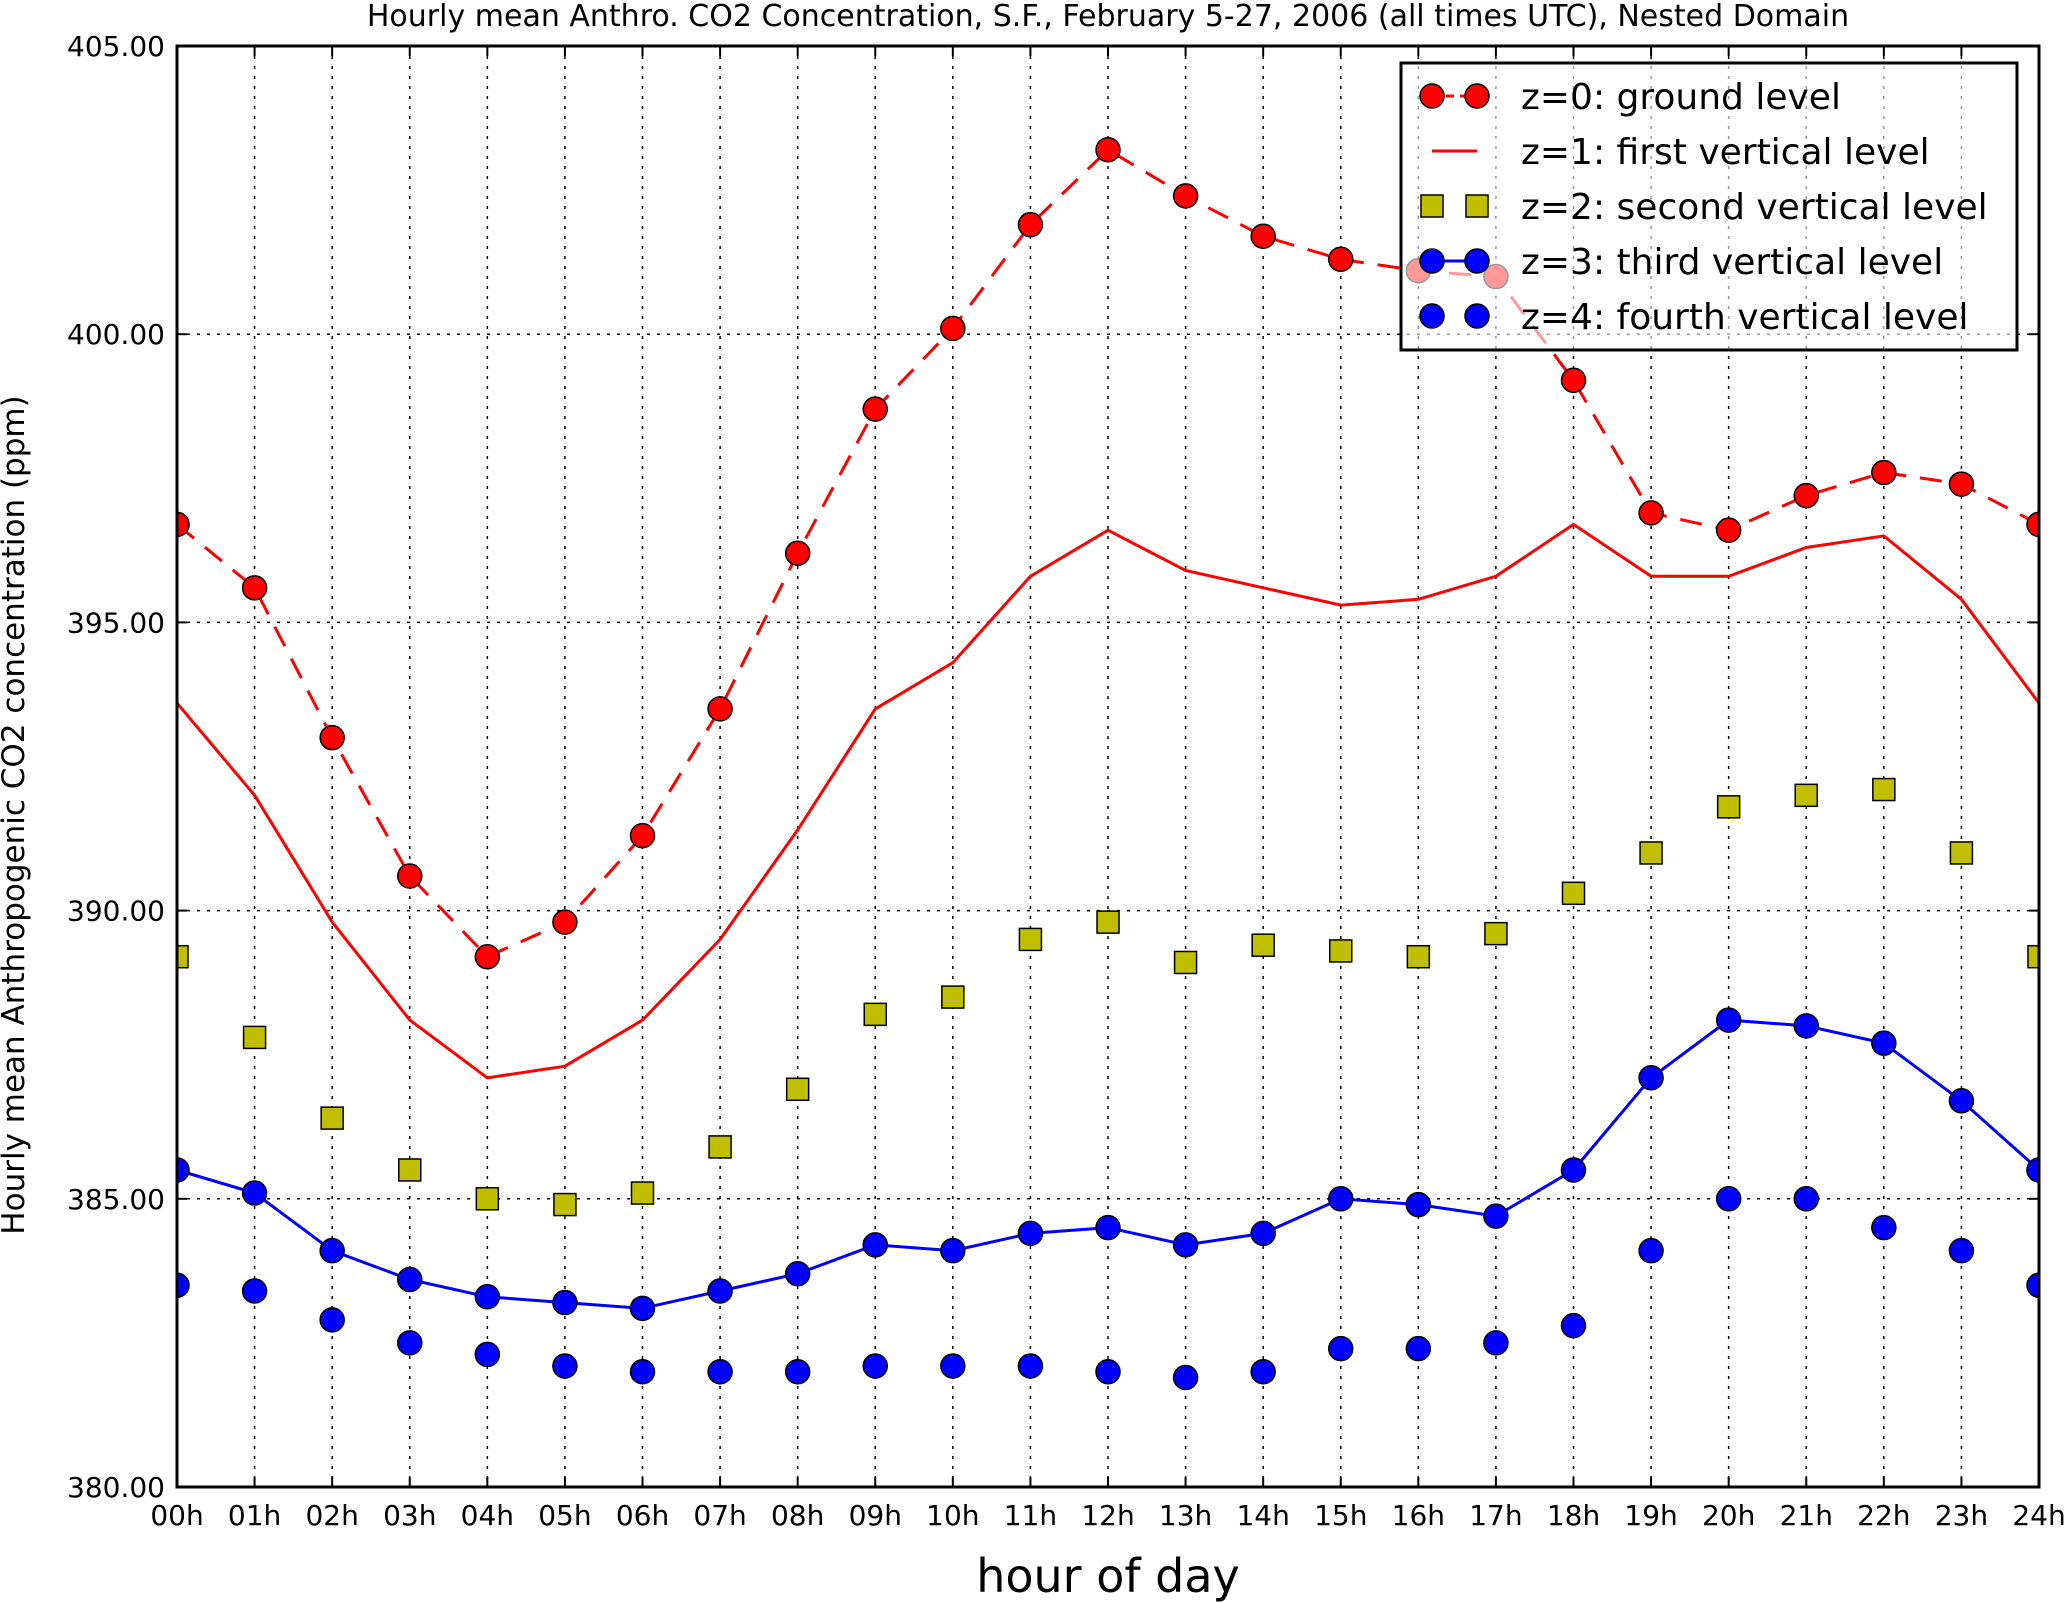 The height and width of the screenshot is (1603, 2064). What do you see at coordinates (1107, 1515) in the screenshot?
I see `x-tick-label: 12h` at bounding box center [1107, 1515].